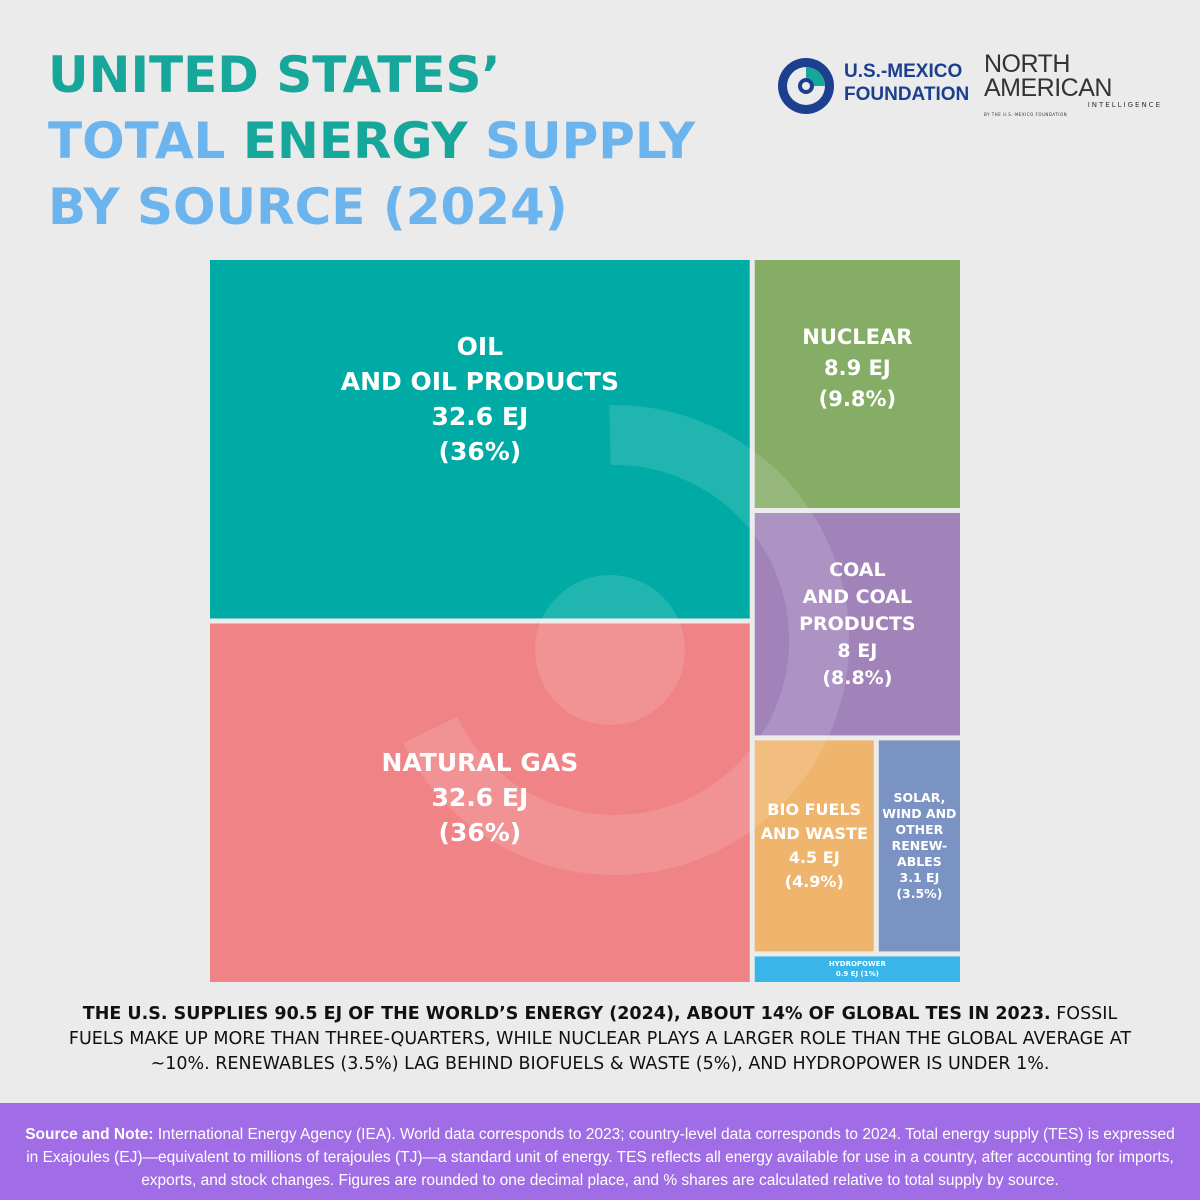  What do you see at coordinates (581, 141) in the screenshot?
I see `title-line-2-c: SUPPLY` at bounding box center [581, 141].